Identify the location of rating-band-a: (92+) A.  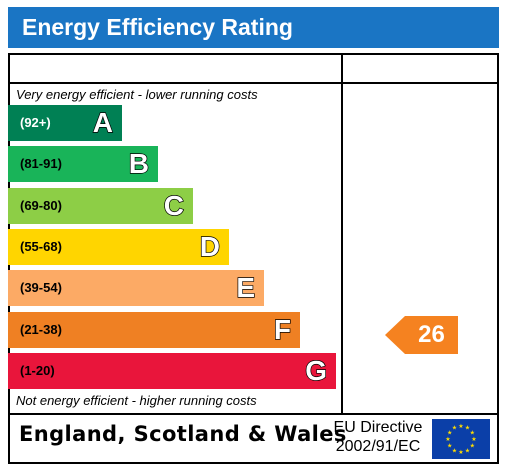
(65, 123).